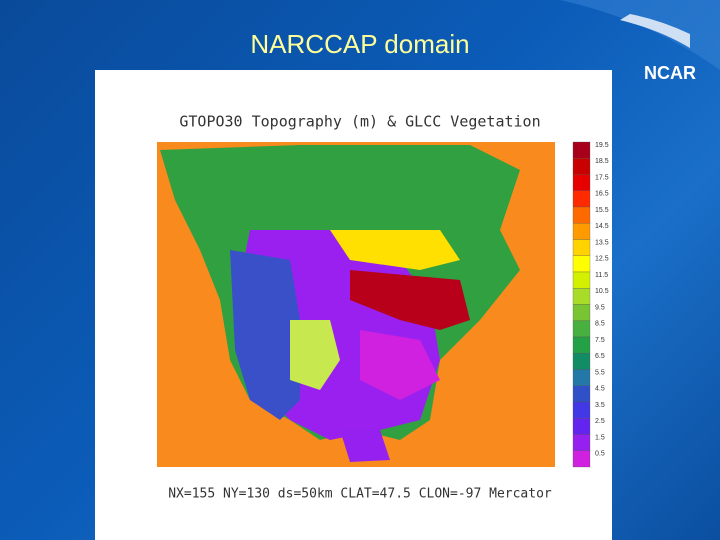 Image resolution: width=720 pixels, height=540 pixels. Describe the element at coordinates (600, 437) in the screenshot. I see `colorbar-label: 1.5` at that location.